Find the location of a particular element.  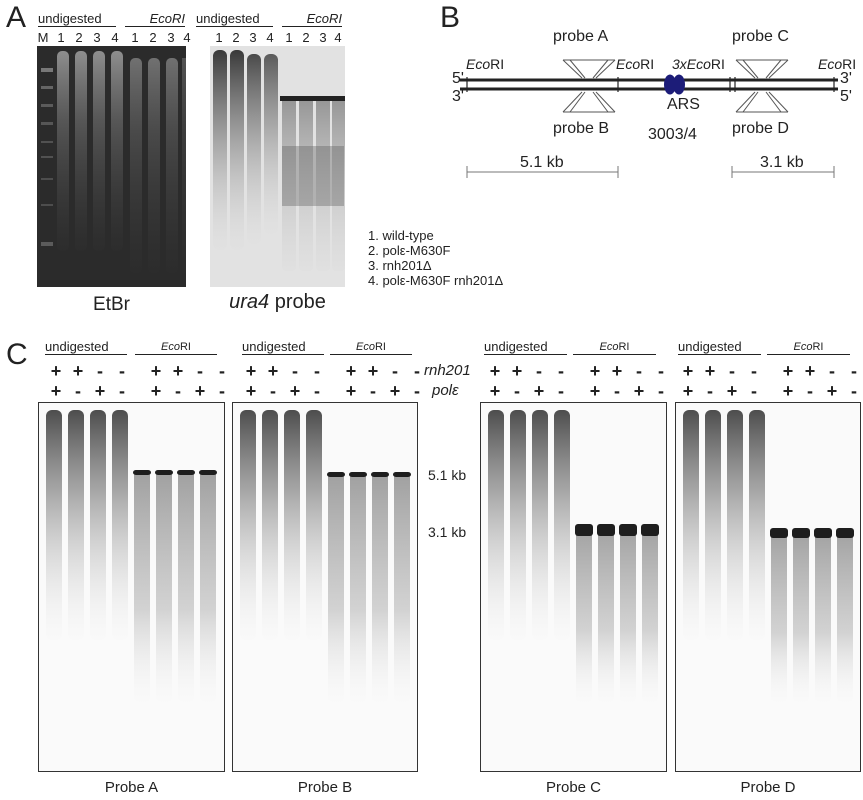

probe-header-undigested: undigested is located at coordinates (234, 19).